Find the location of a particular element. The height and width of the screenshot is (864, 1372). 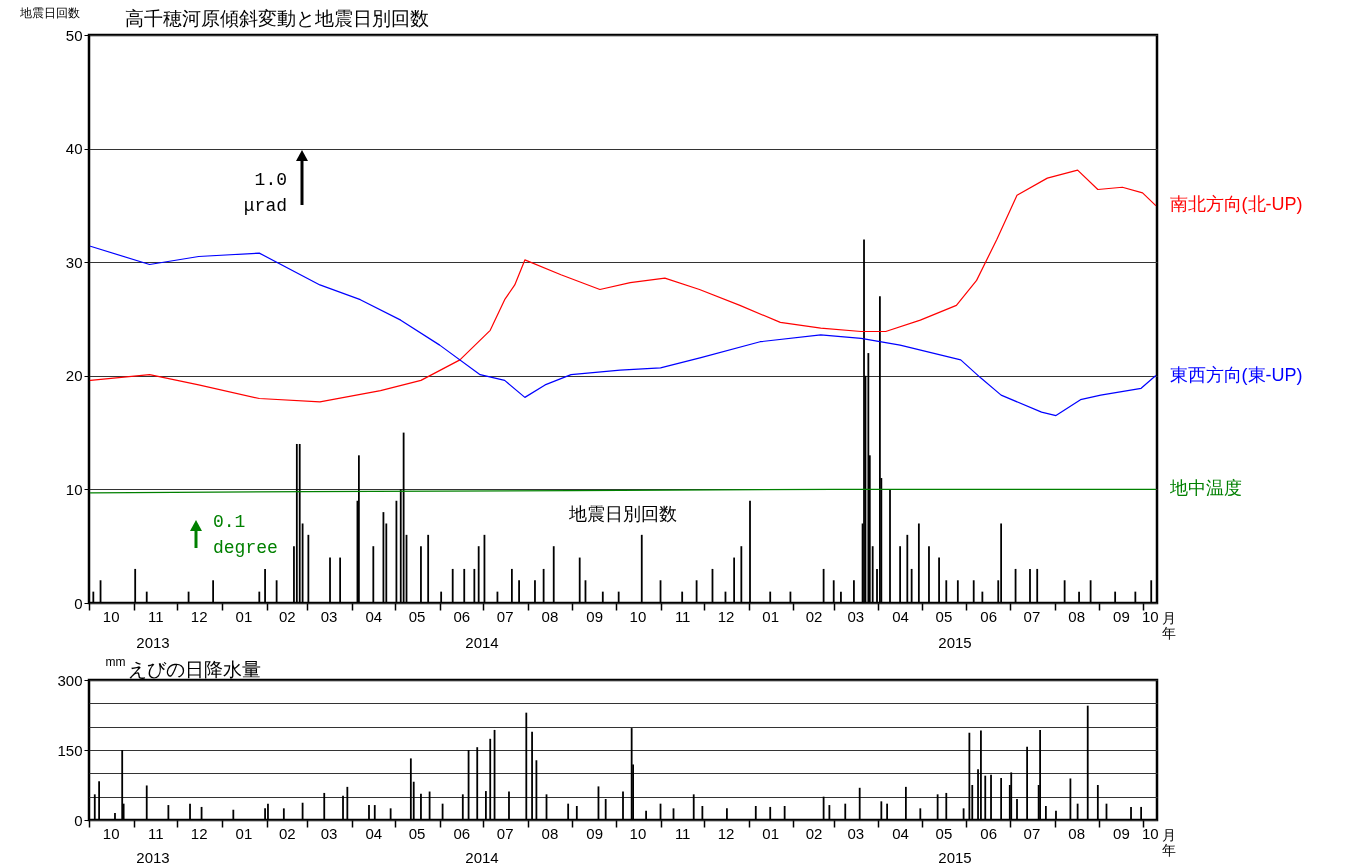

chart-title: 高千穂河原傾斜変動と地震日別回数 is located at coordinates (277, 18).